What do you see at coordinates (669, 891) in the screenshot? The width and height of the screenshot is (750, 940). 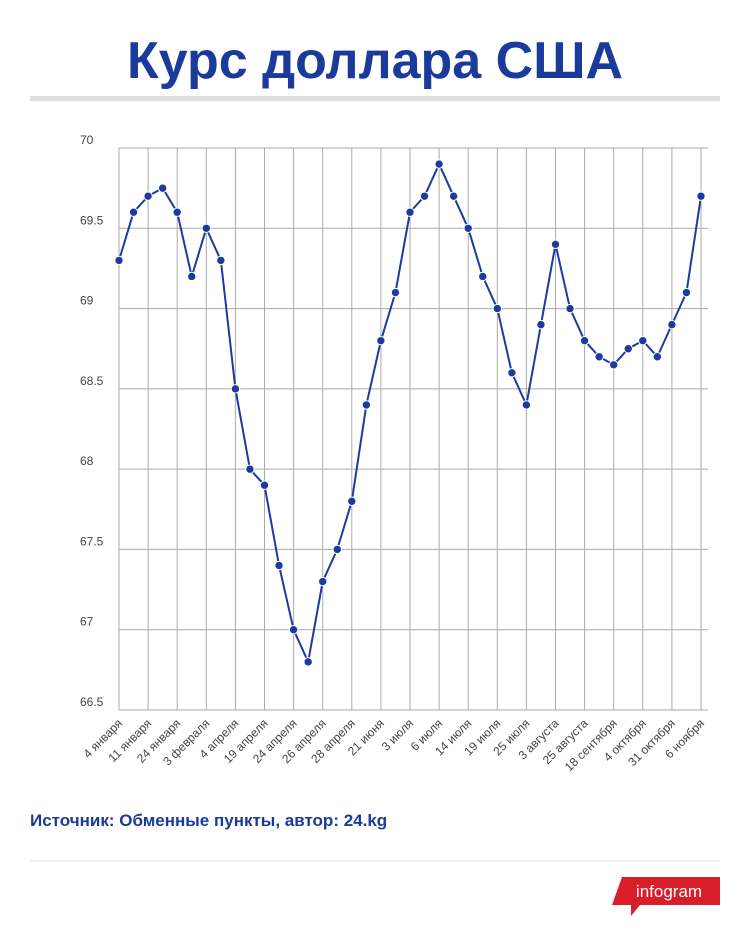 I see `logo-text: infogram` at bounding box center [669, 891].